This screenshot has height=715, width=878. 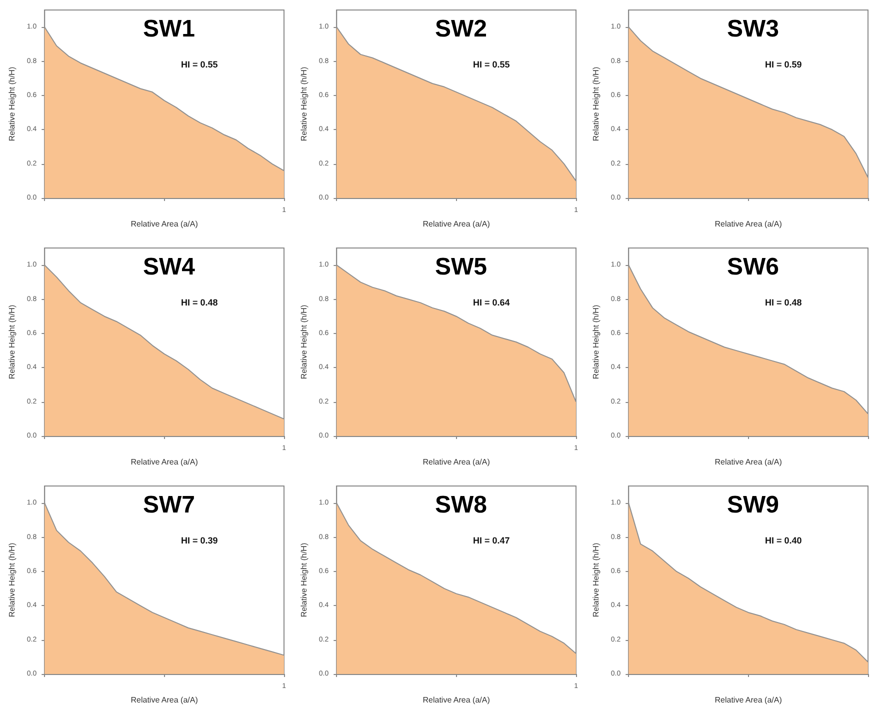 What do you see at coordinates (169, 267) in the screenshot?
I see `chart-title: SW4` at bounding box center [169, 267].